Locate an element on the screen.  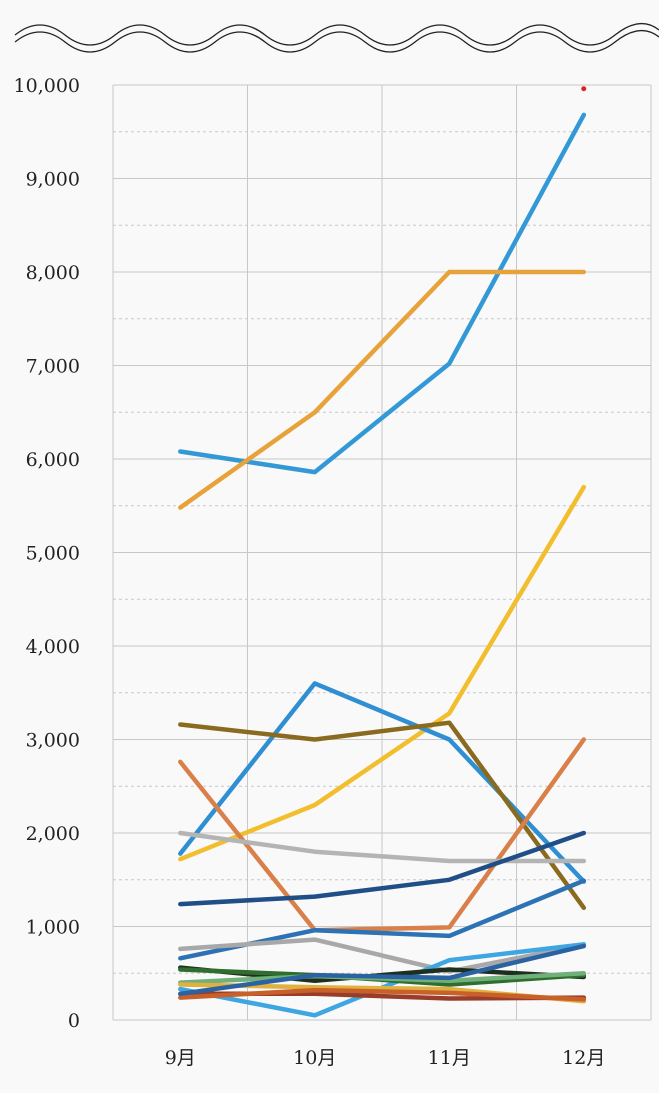
x-tick-label: 12月 is located at coordinates (583, 1058).